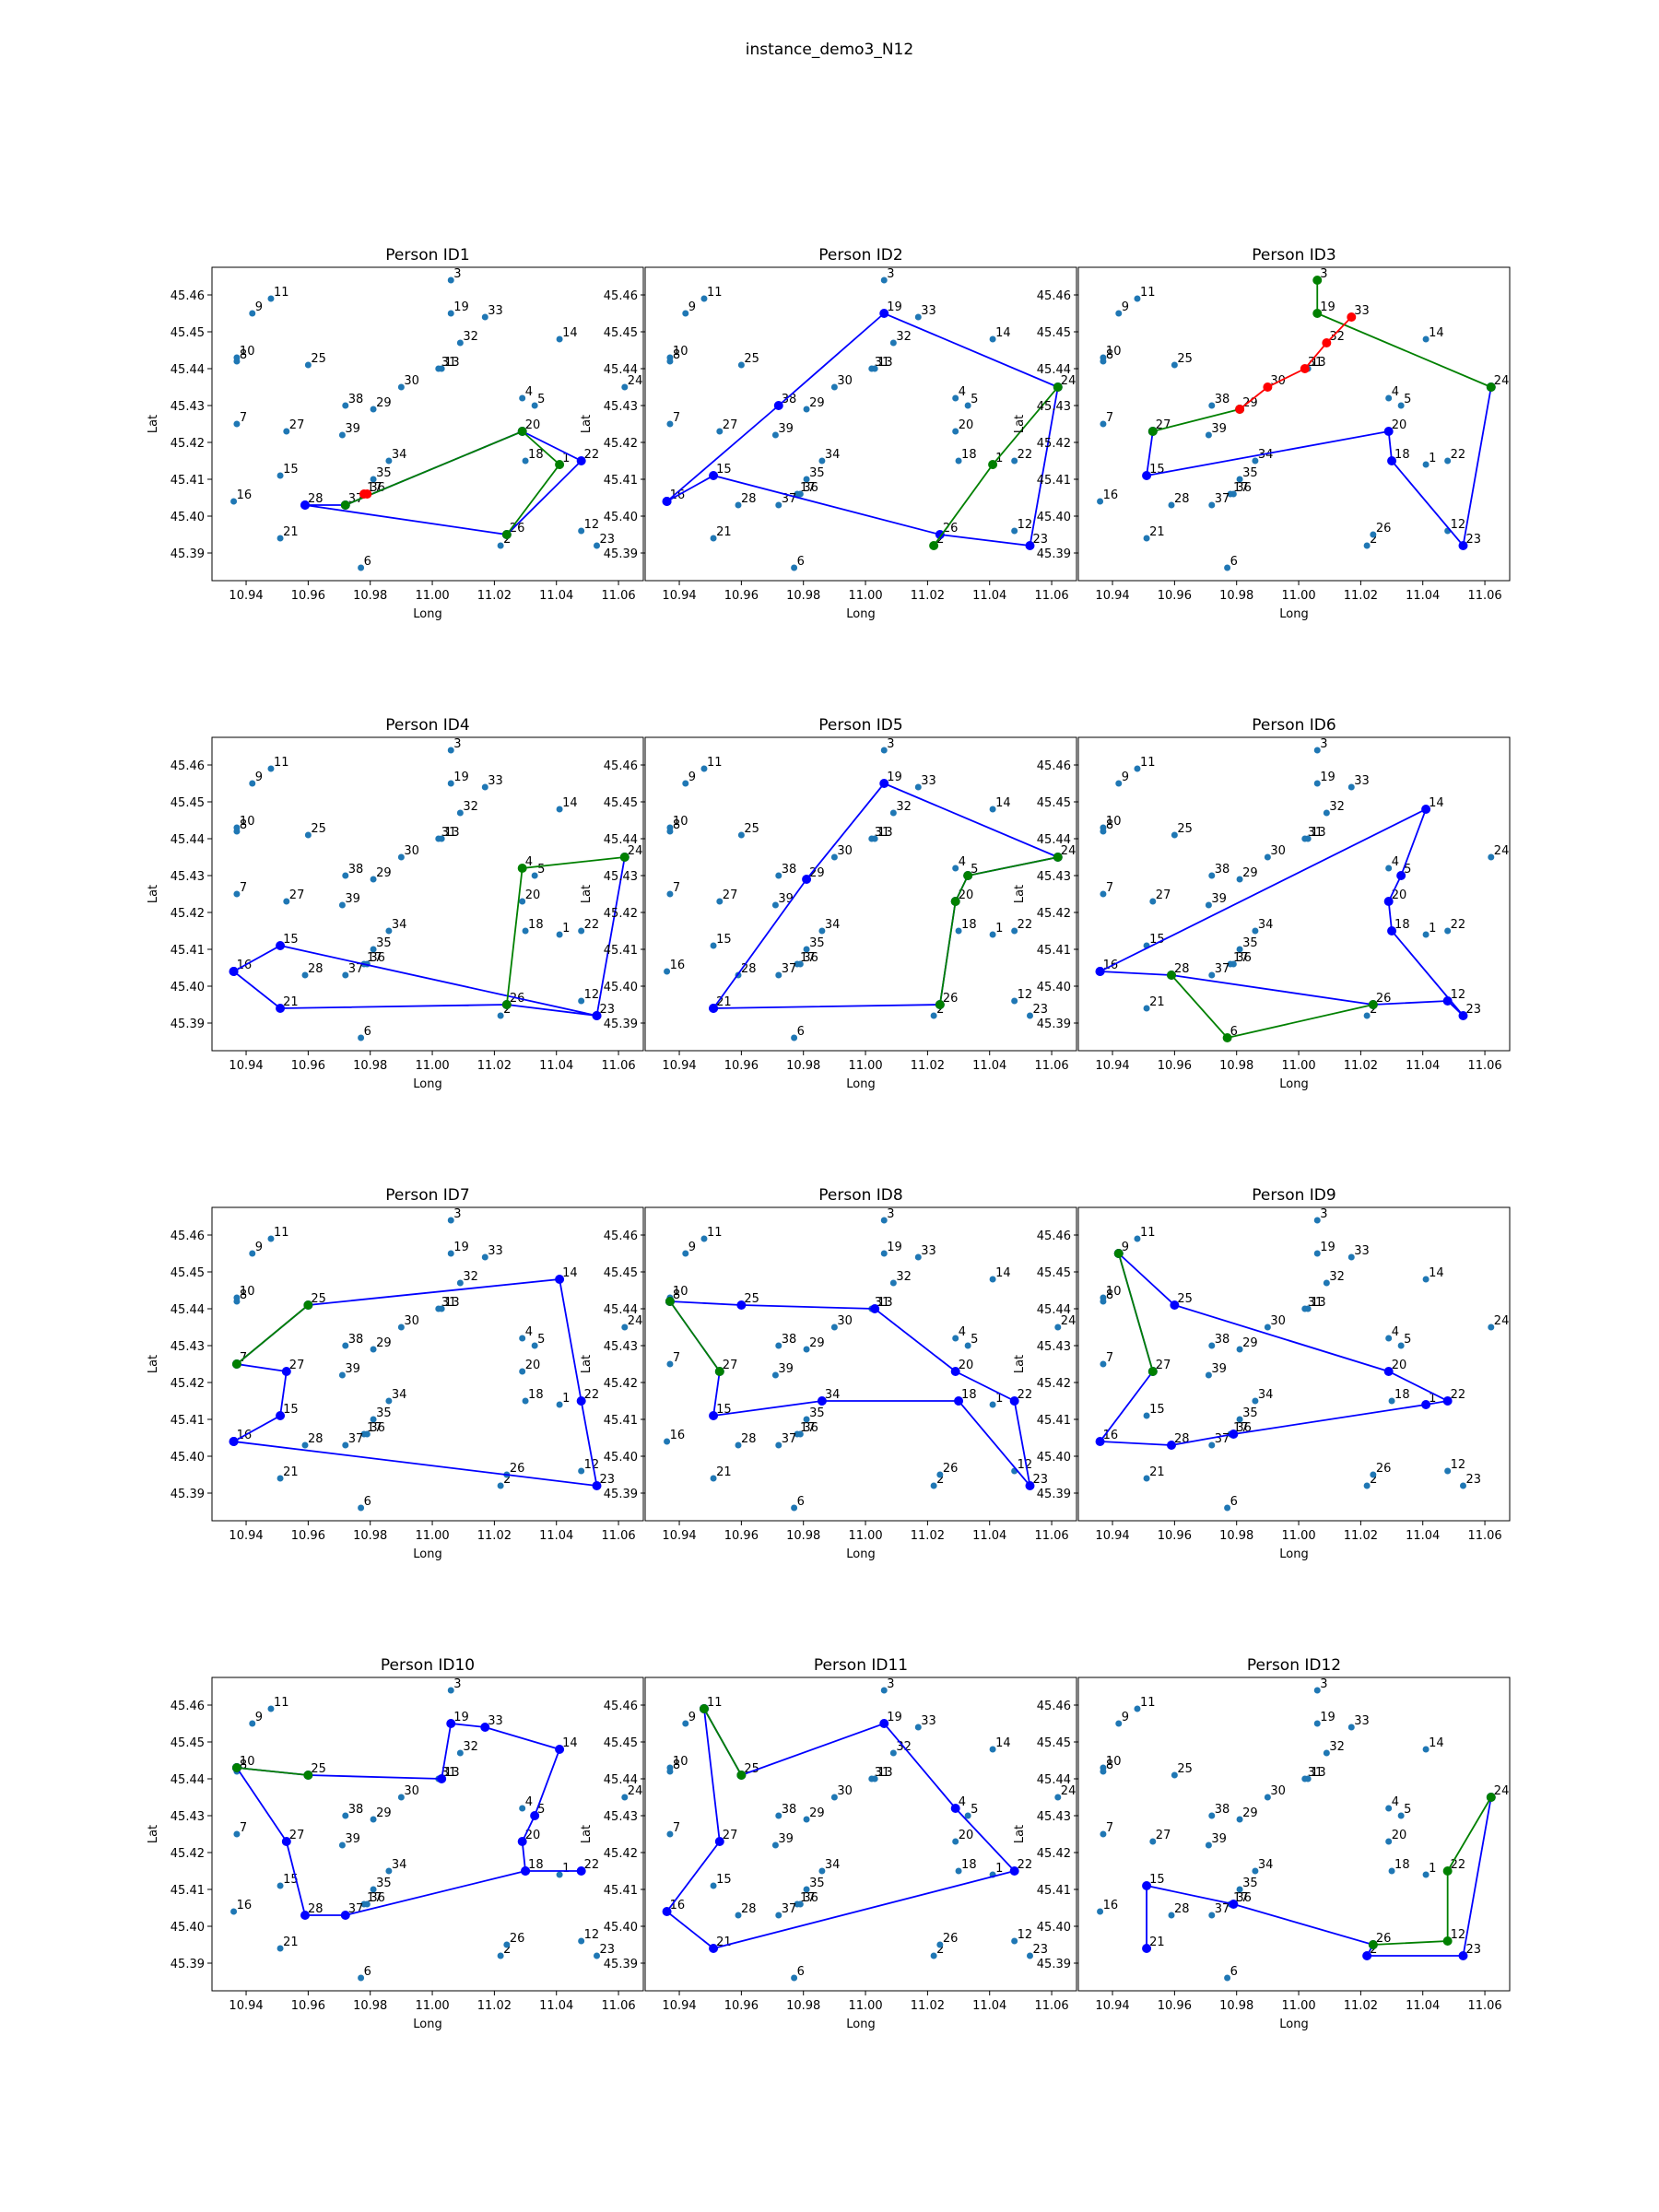 The height and width of the screenshot is (2212, 1659). What do you see at coordinates (1182, 1909) in the screenshot?
I see `point-label-28: 28` at bounding box center [1182, 1909].